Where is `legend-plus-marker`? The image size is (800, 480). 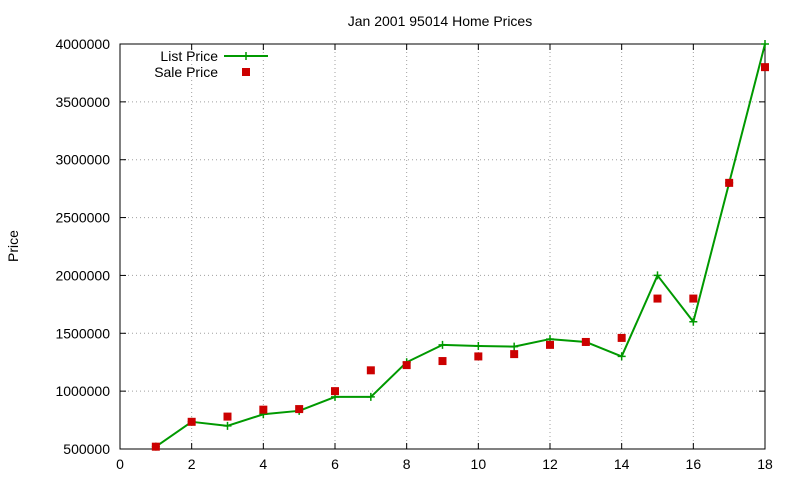 legend-plus-marker is located at coordinates (246, 56).